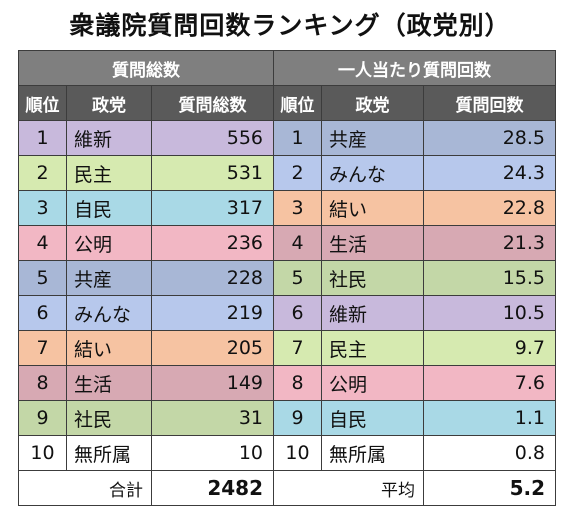 The width and height of the screenshot is (580, 520). I want to click on value-cell-right: 7.6, so click(489, 383).